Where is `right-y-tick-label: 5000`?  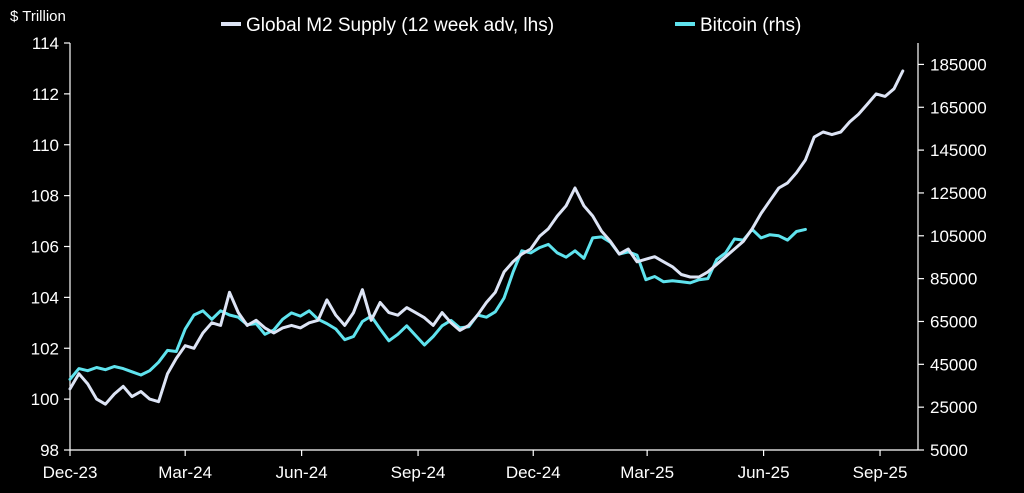 right-y-tick-label: 5000 is located at coordinates (949, 450).